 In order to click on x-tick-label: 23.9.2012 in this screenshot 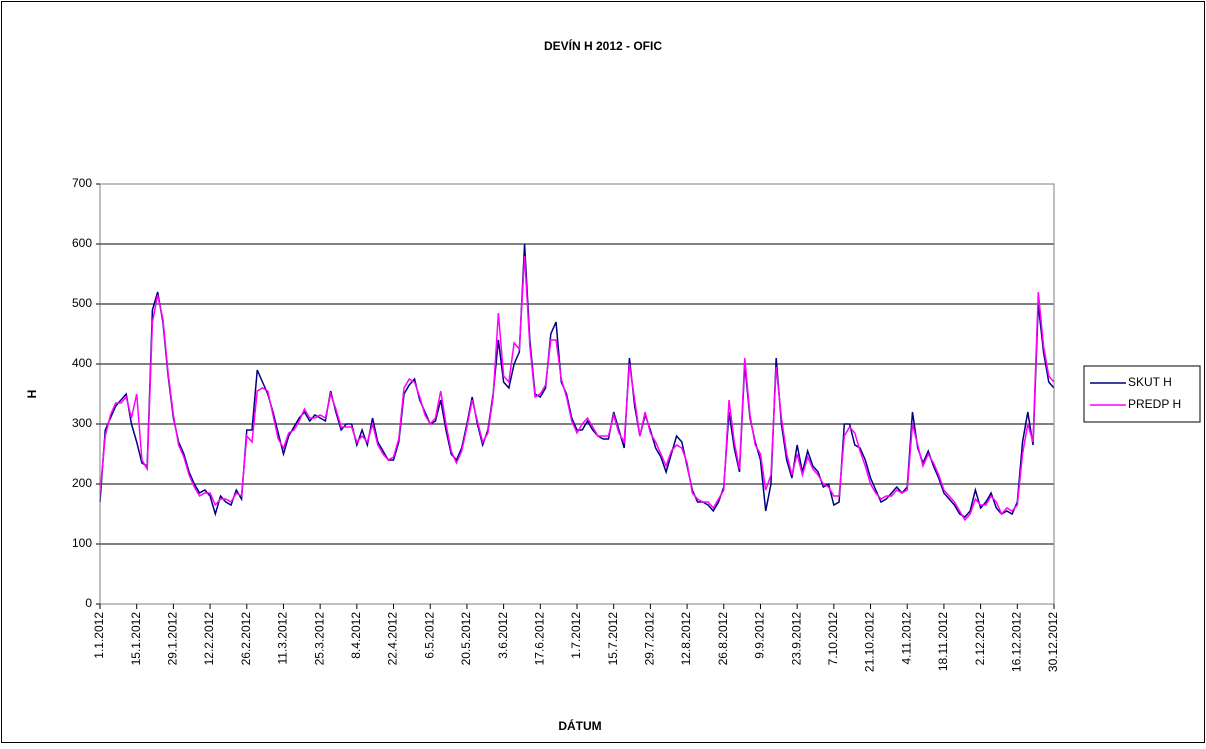, I will do `click(796, 639)`.